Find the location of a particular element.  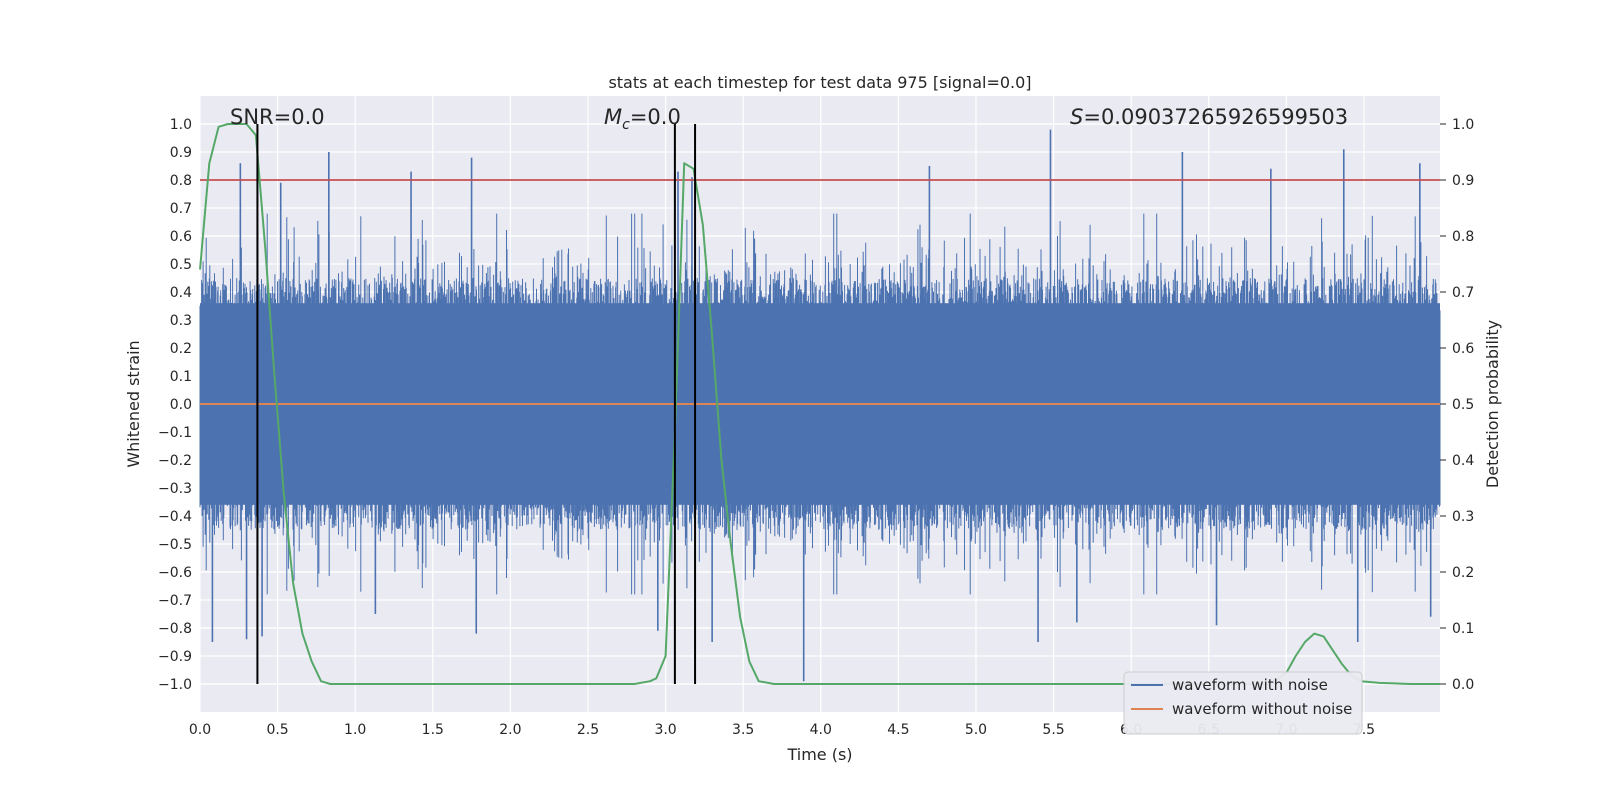

score-annotation: S=0.09037265926599503 is located at coordinates (1209, 117).